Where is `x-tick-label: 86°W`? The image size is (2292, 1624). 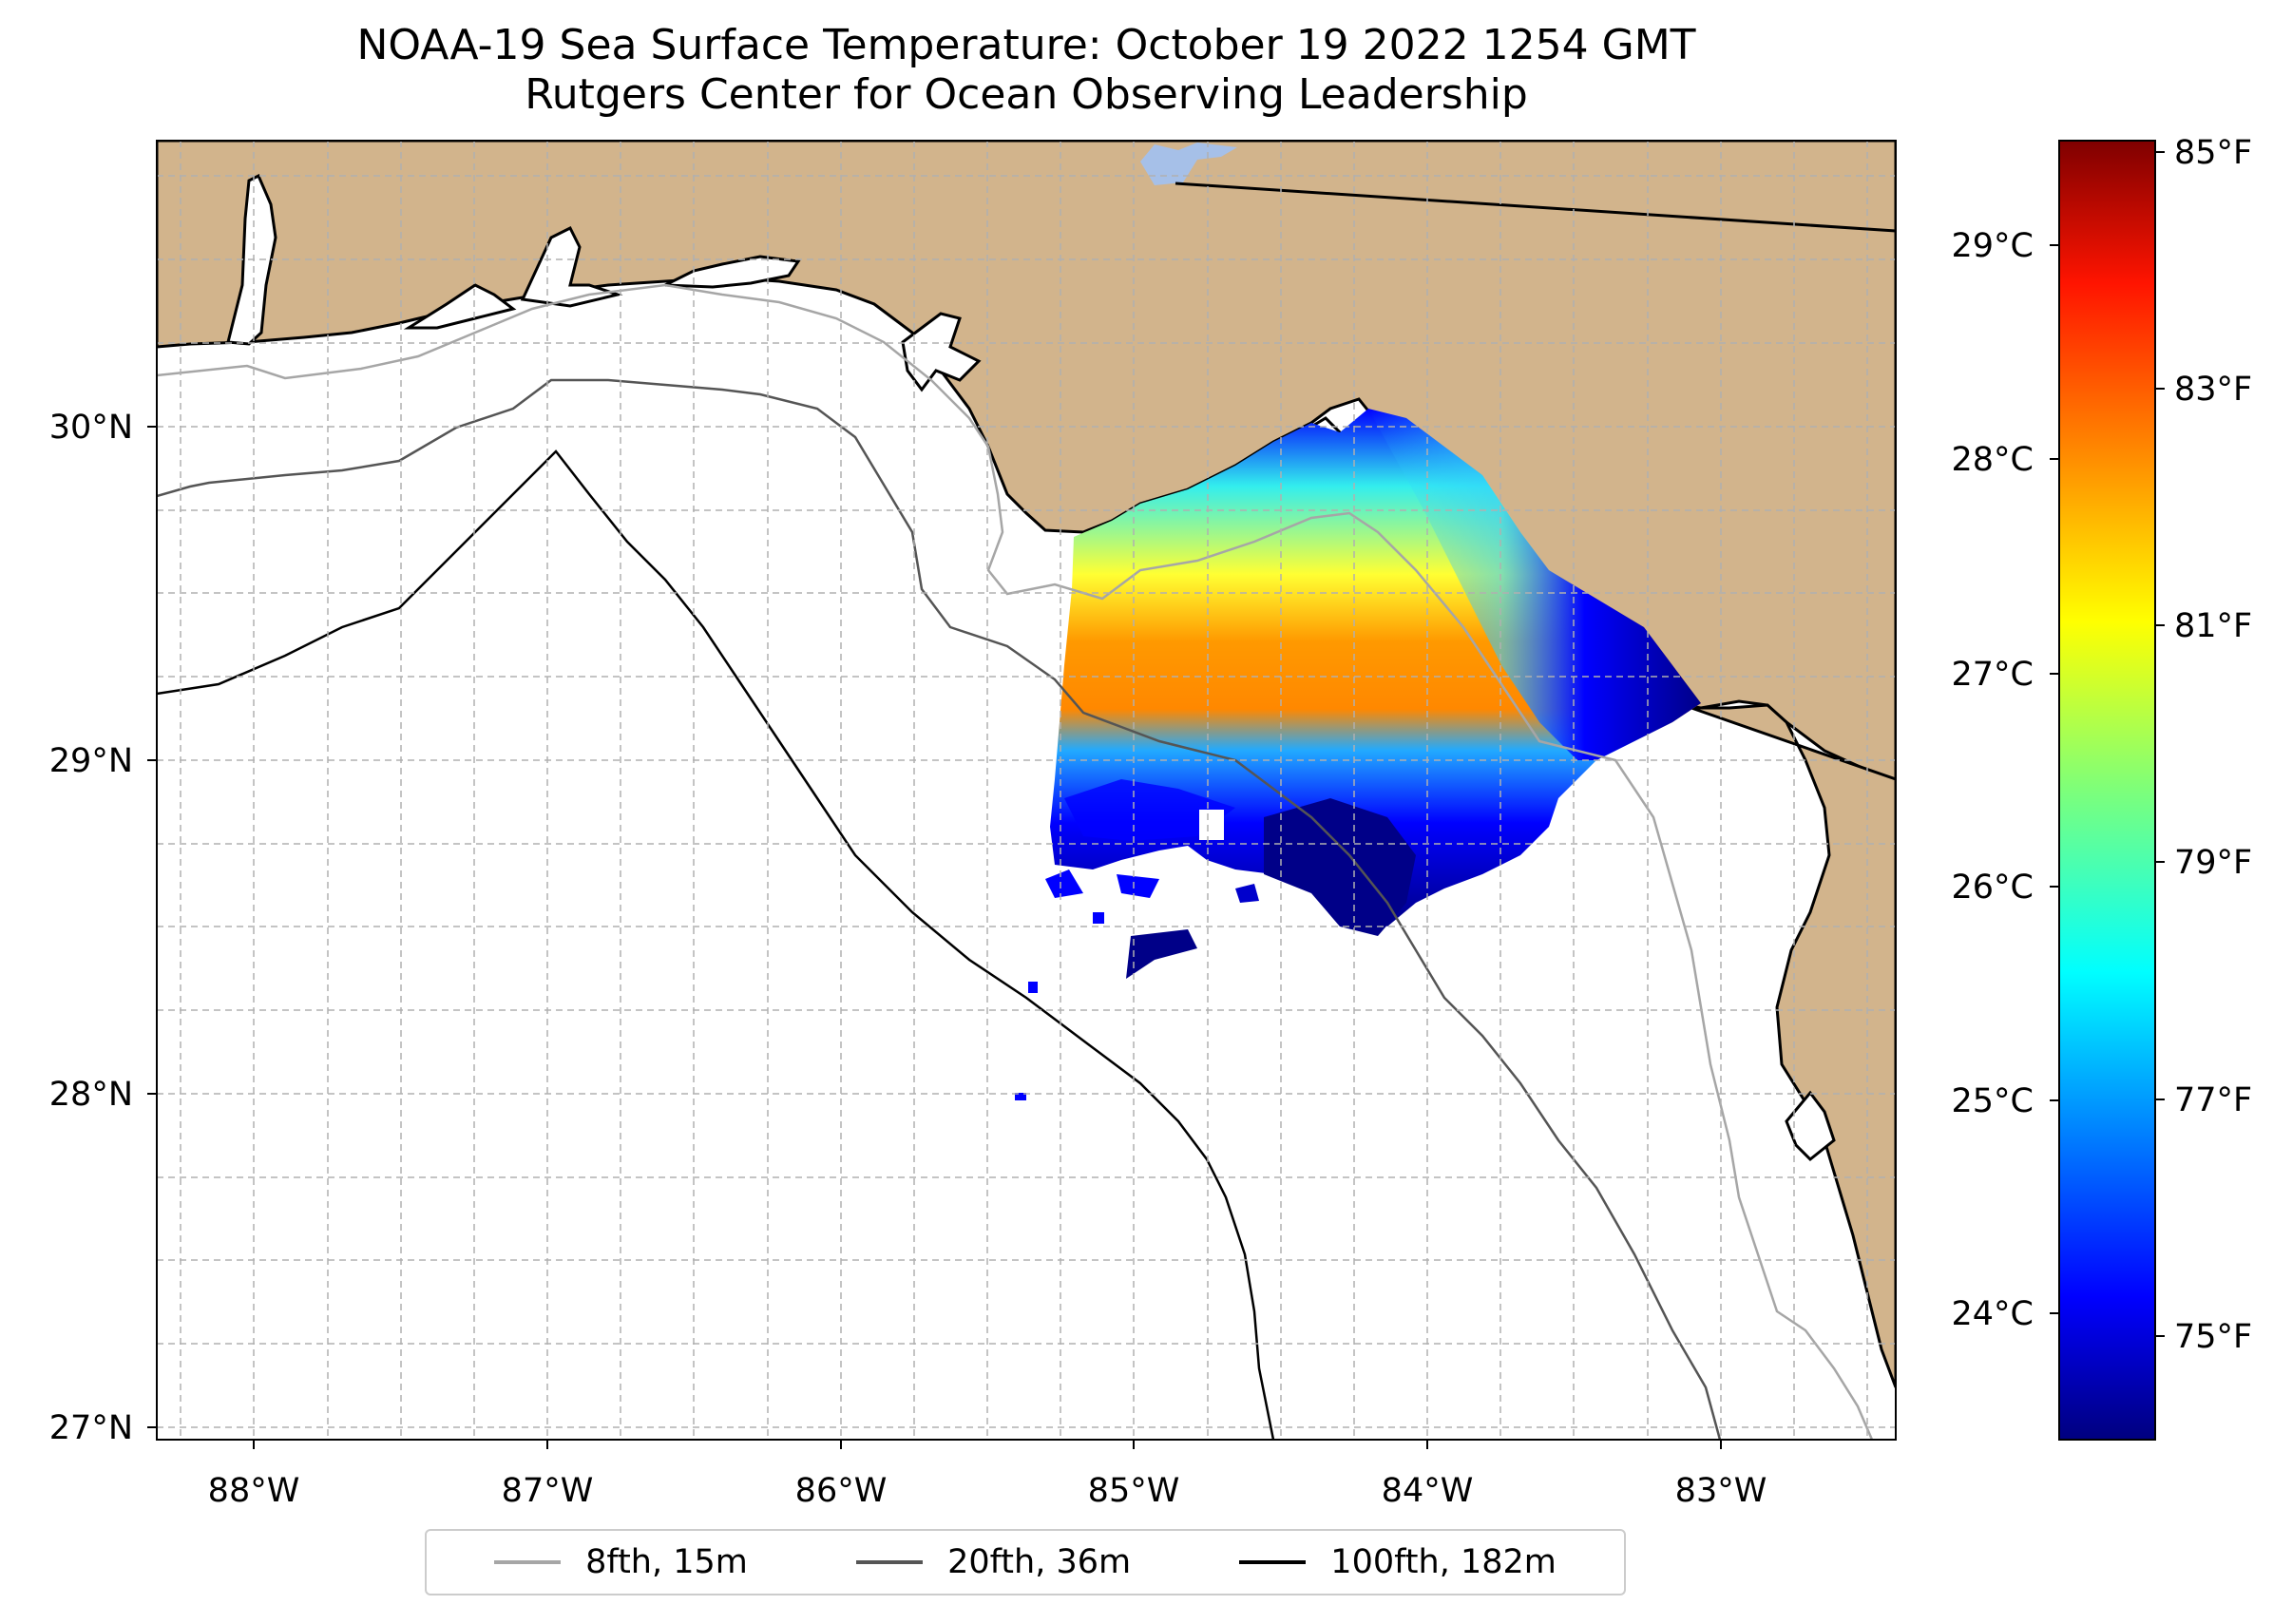 x-tick-label: 86°W is located at coordinates (841, 1491).